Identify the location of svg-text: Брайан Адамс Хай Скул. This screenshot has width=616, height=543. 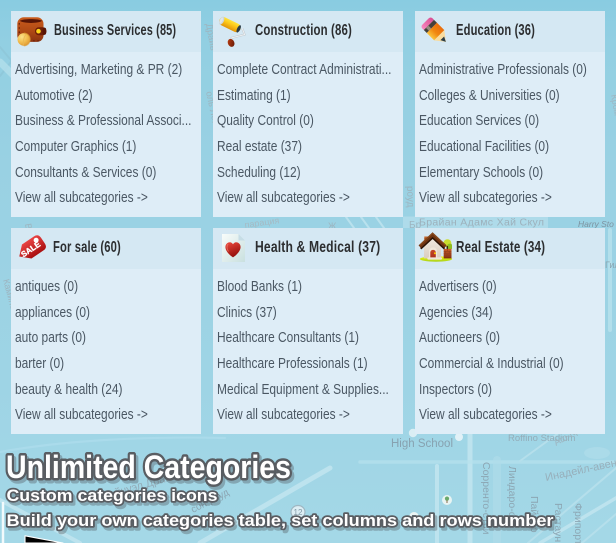
(481, 223).